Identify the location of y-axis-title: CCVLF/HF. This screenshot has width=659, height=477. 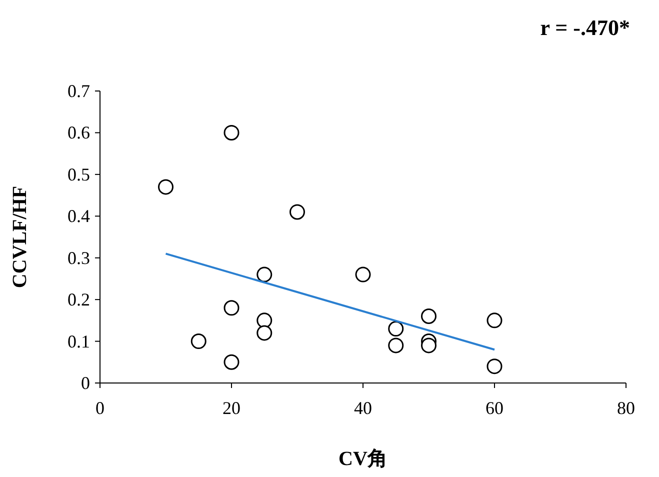
(20, 237).